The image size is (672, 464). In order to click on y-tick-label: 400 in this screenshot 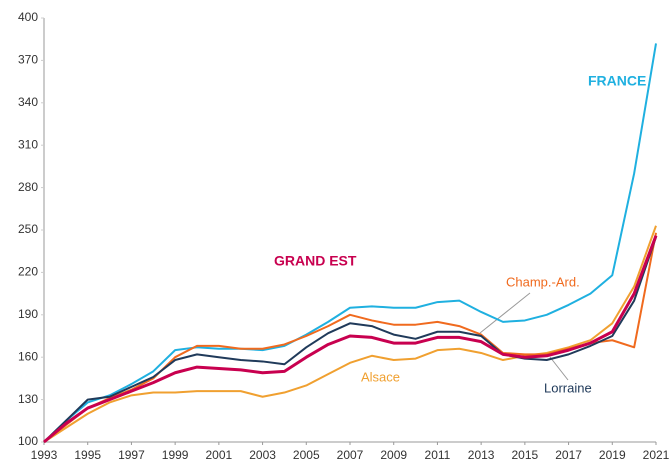, I will do `click(28, 17)`.